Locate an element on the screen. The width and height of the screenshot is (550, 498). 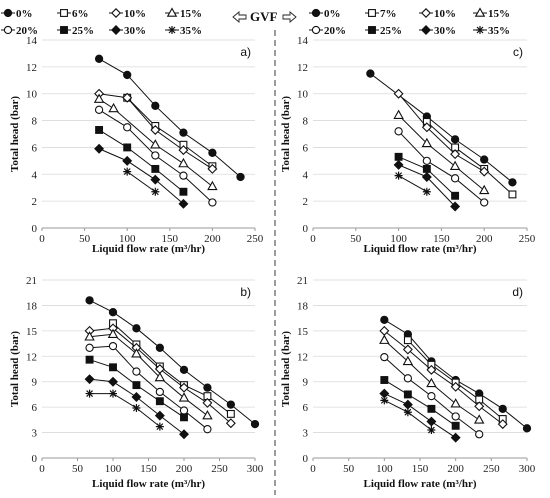
y-tick-label: 3 is located at coordinates (306, 434).